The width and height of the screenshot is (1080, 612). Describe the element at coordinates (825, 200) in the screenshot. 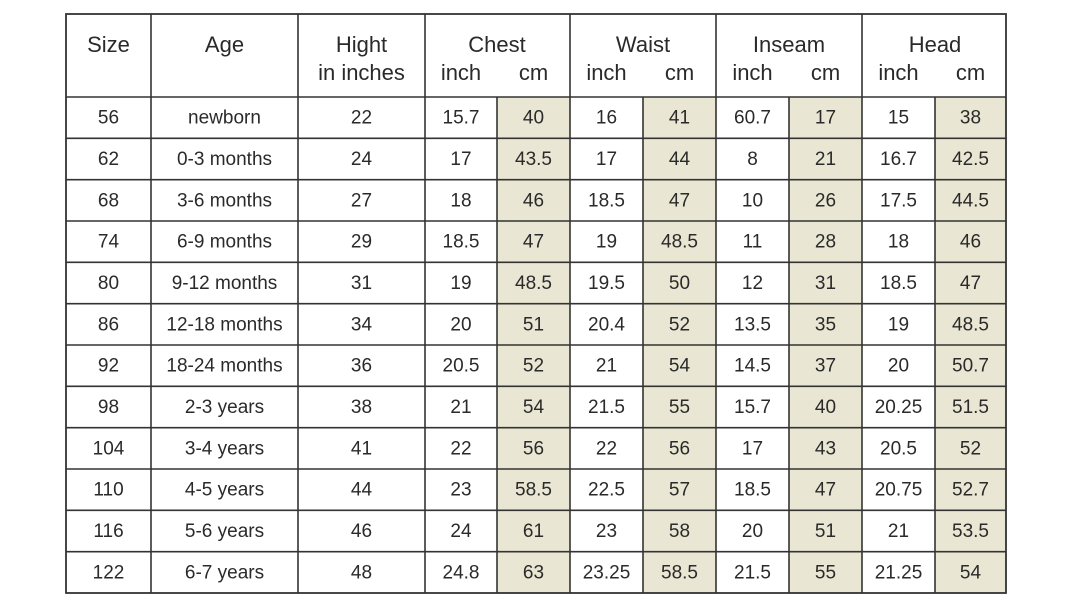

I see `table-cell: 26` at that location.